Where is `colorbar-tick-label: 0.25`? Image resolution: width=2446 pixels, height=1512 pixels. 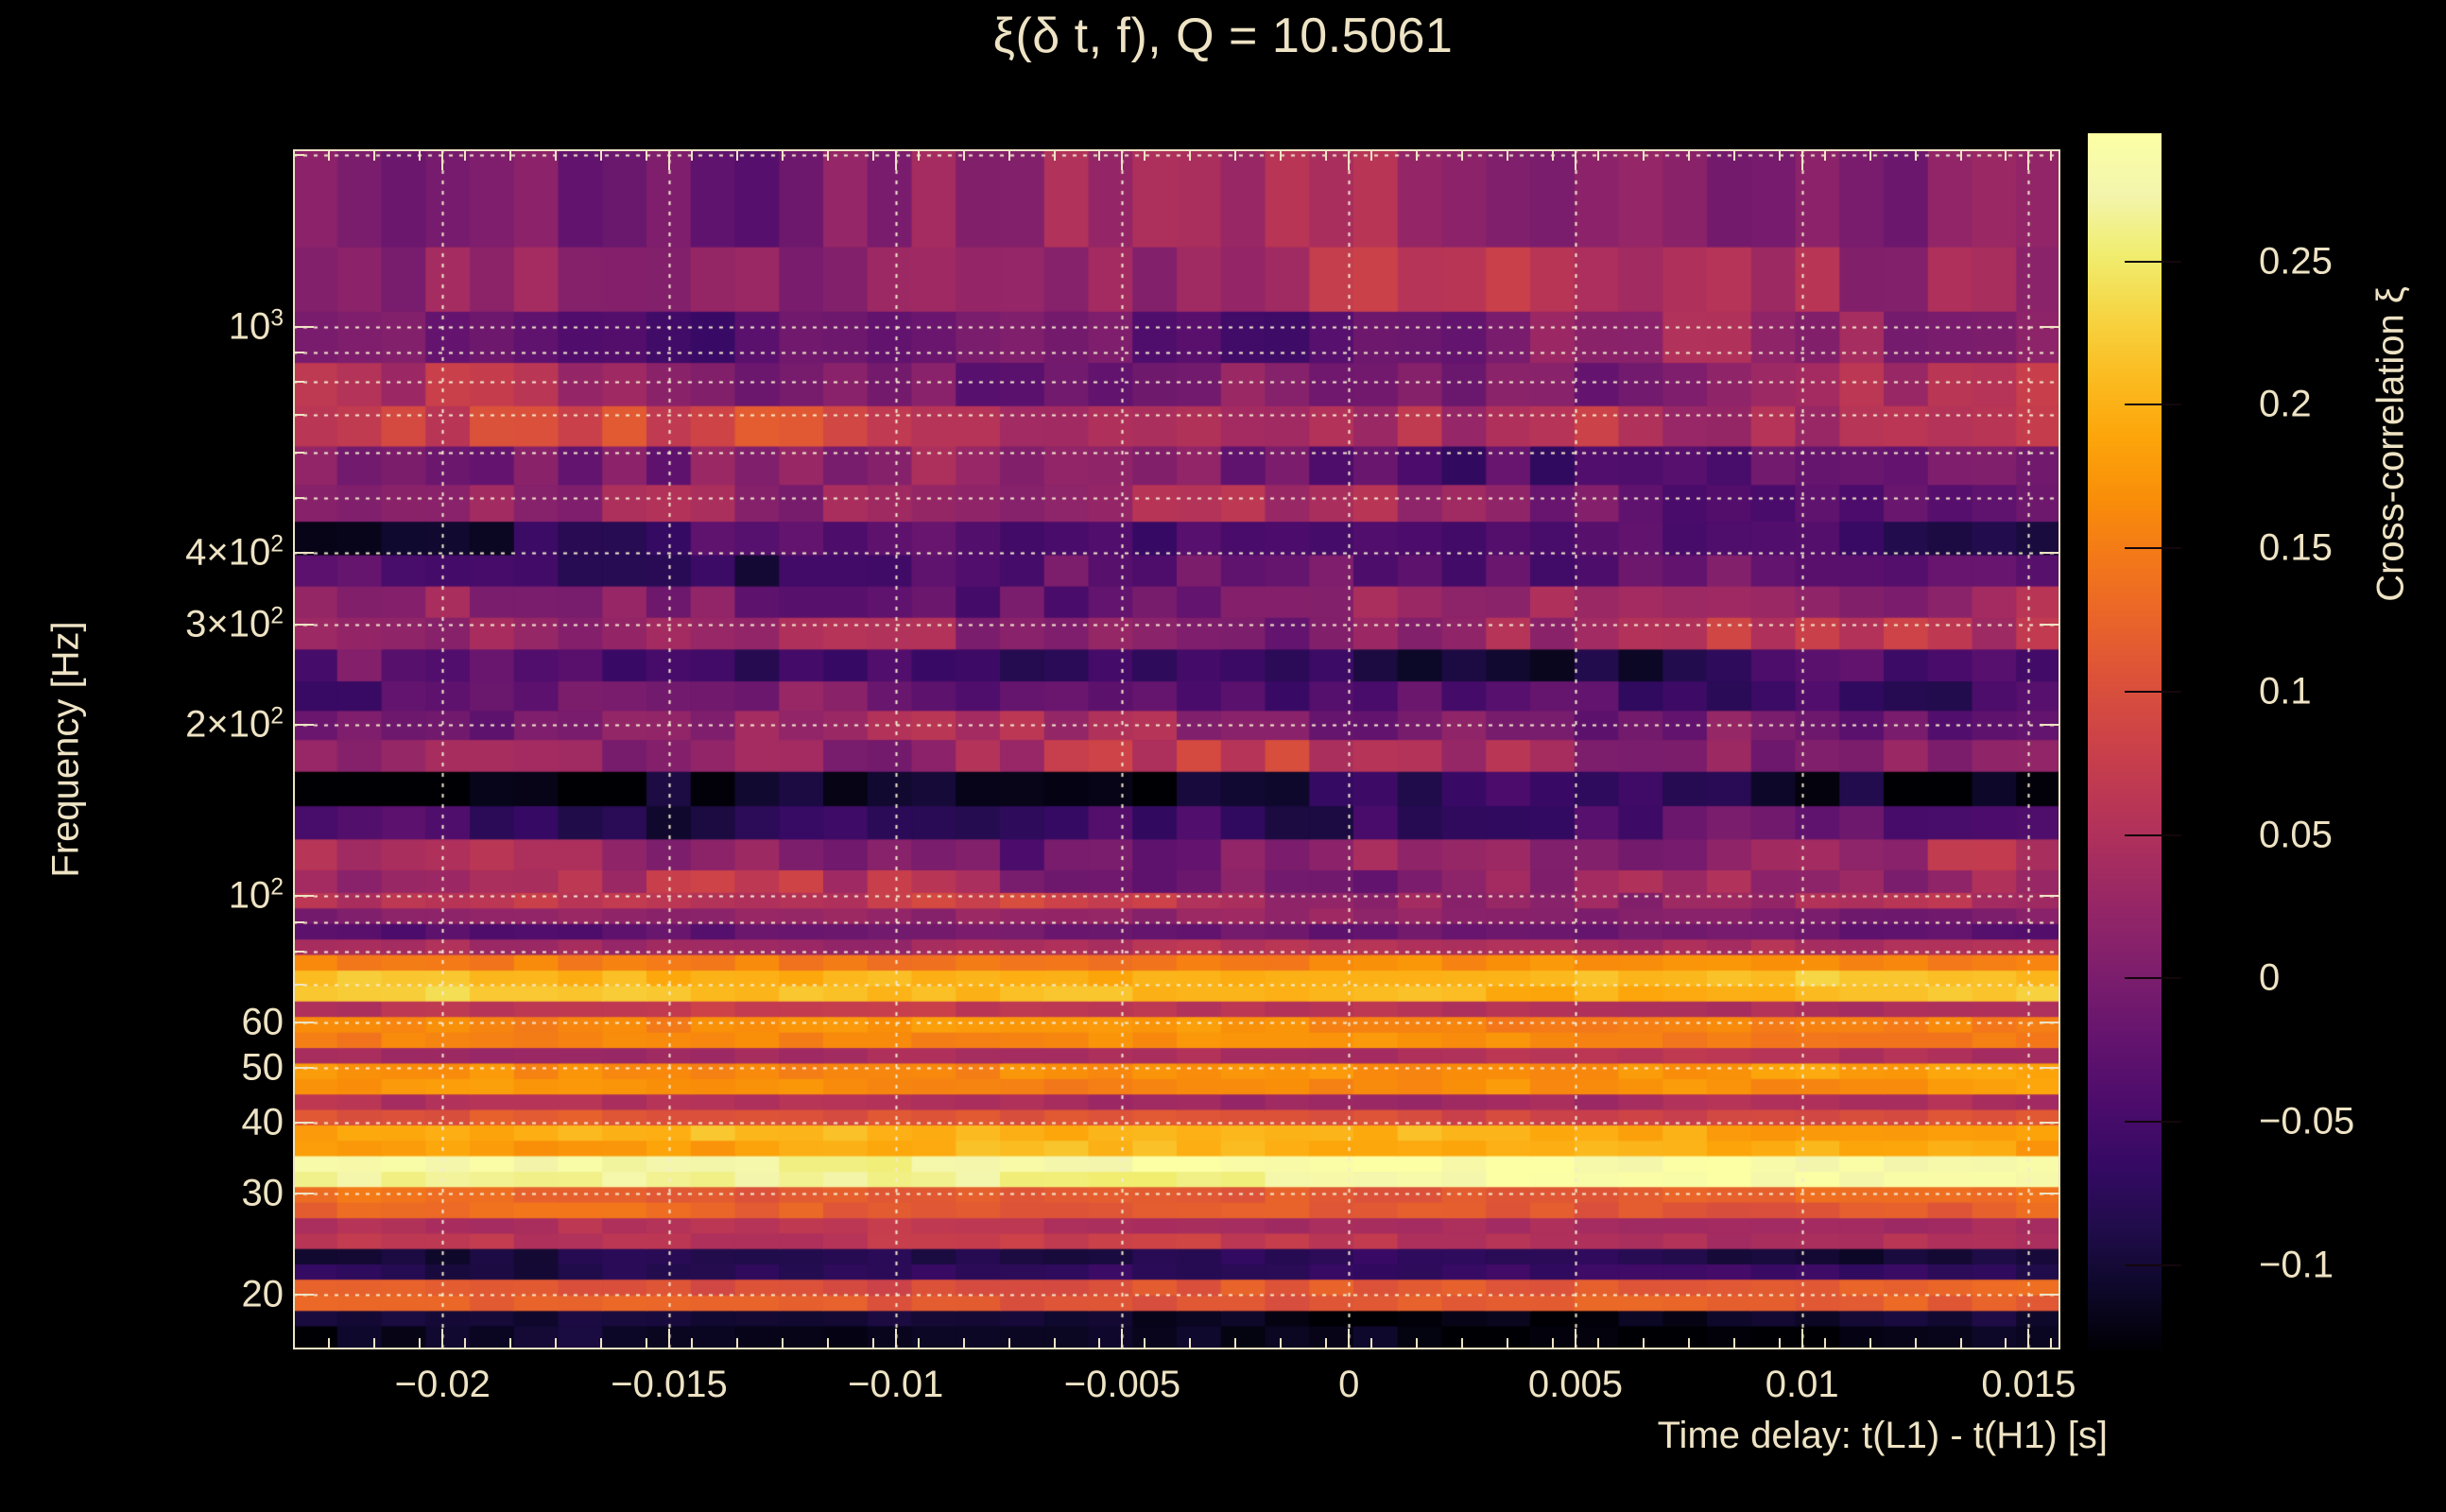
colorbar-tick-label: 0.25 is located at coordinates (2296, 261).